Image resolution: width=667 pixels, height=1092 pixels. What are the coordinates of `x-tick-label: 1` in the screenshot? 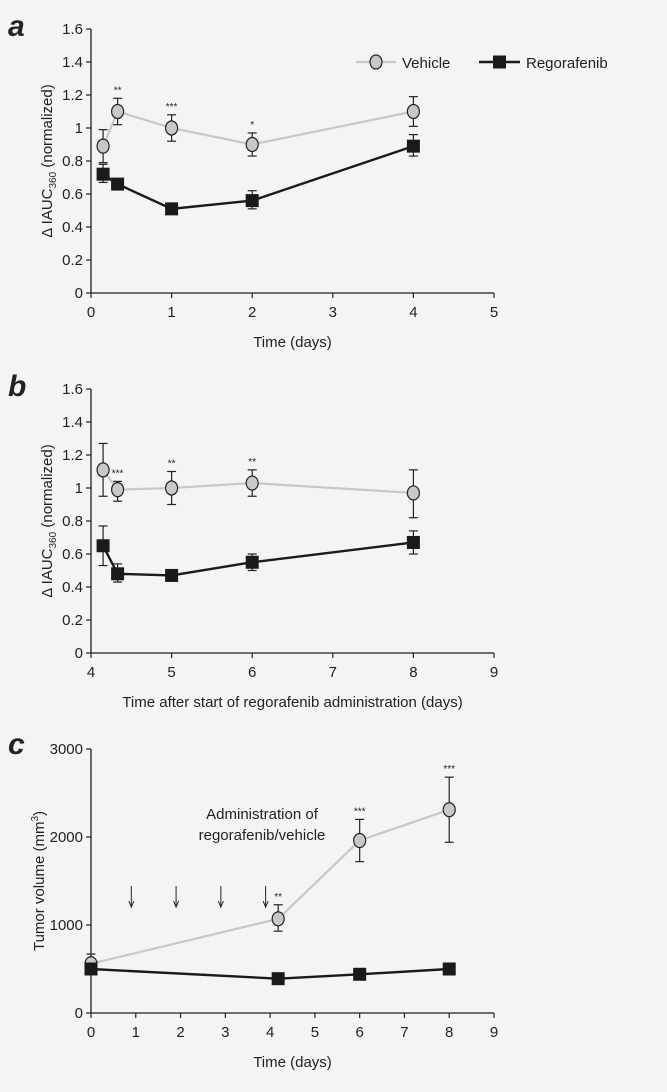 It's located at (171, 312).